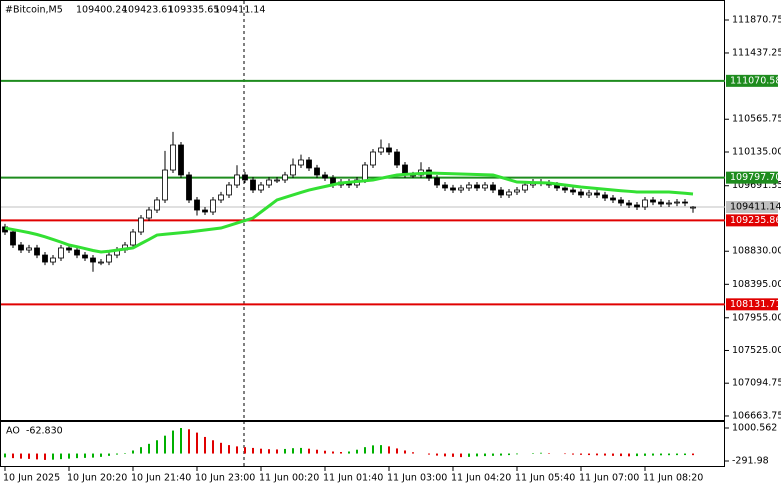 The height and width of the screenshot is (489, 781). What do you see at coordinates (161, 478) in the screenshot?
I see `x-tick-label: 10 Jun 21:40` at bounding box center [161, 478].